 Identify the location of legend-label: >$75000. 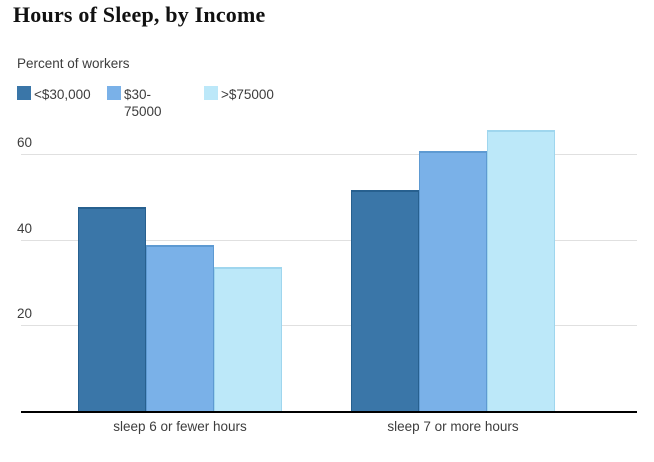
(247, 94).